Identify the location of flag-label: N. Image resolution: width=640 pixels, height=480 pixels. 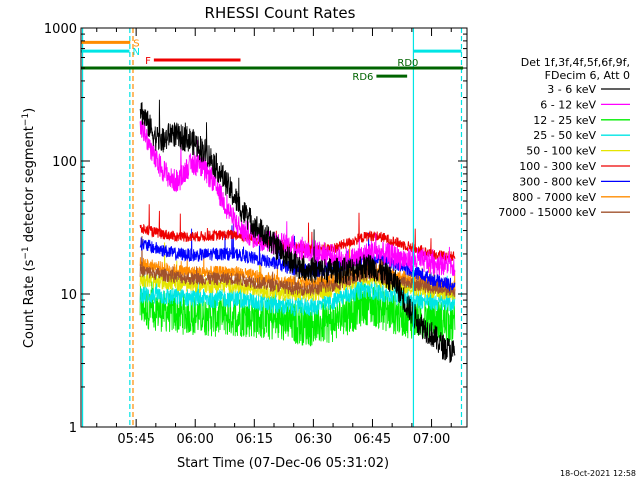
(135, 52).